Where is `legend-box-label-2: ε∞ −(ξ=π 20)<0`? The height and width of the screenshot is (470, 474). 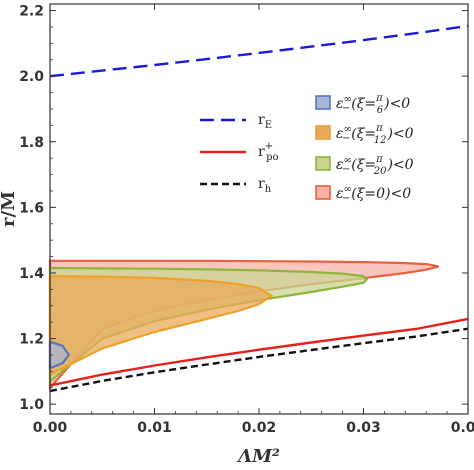 legend-box-label-2: ε∞ −(ξ=π 20)<0 is located at coordinates (375, 165).